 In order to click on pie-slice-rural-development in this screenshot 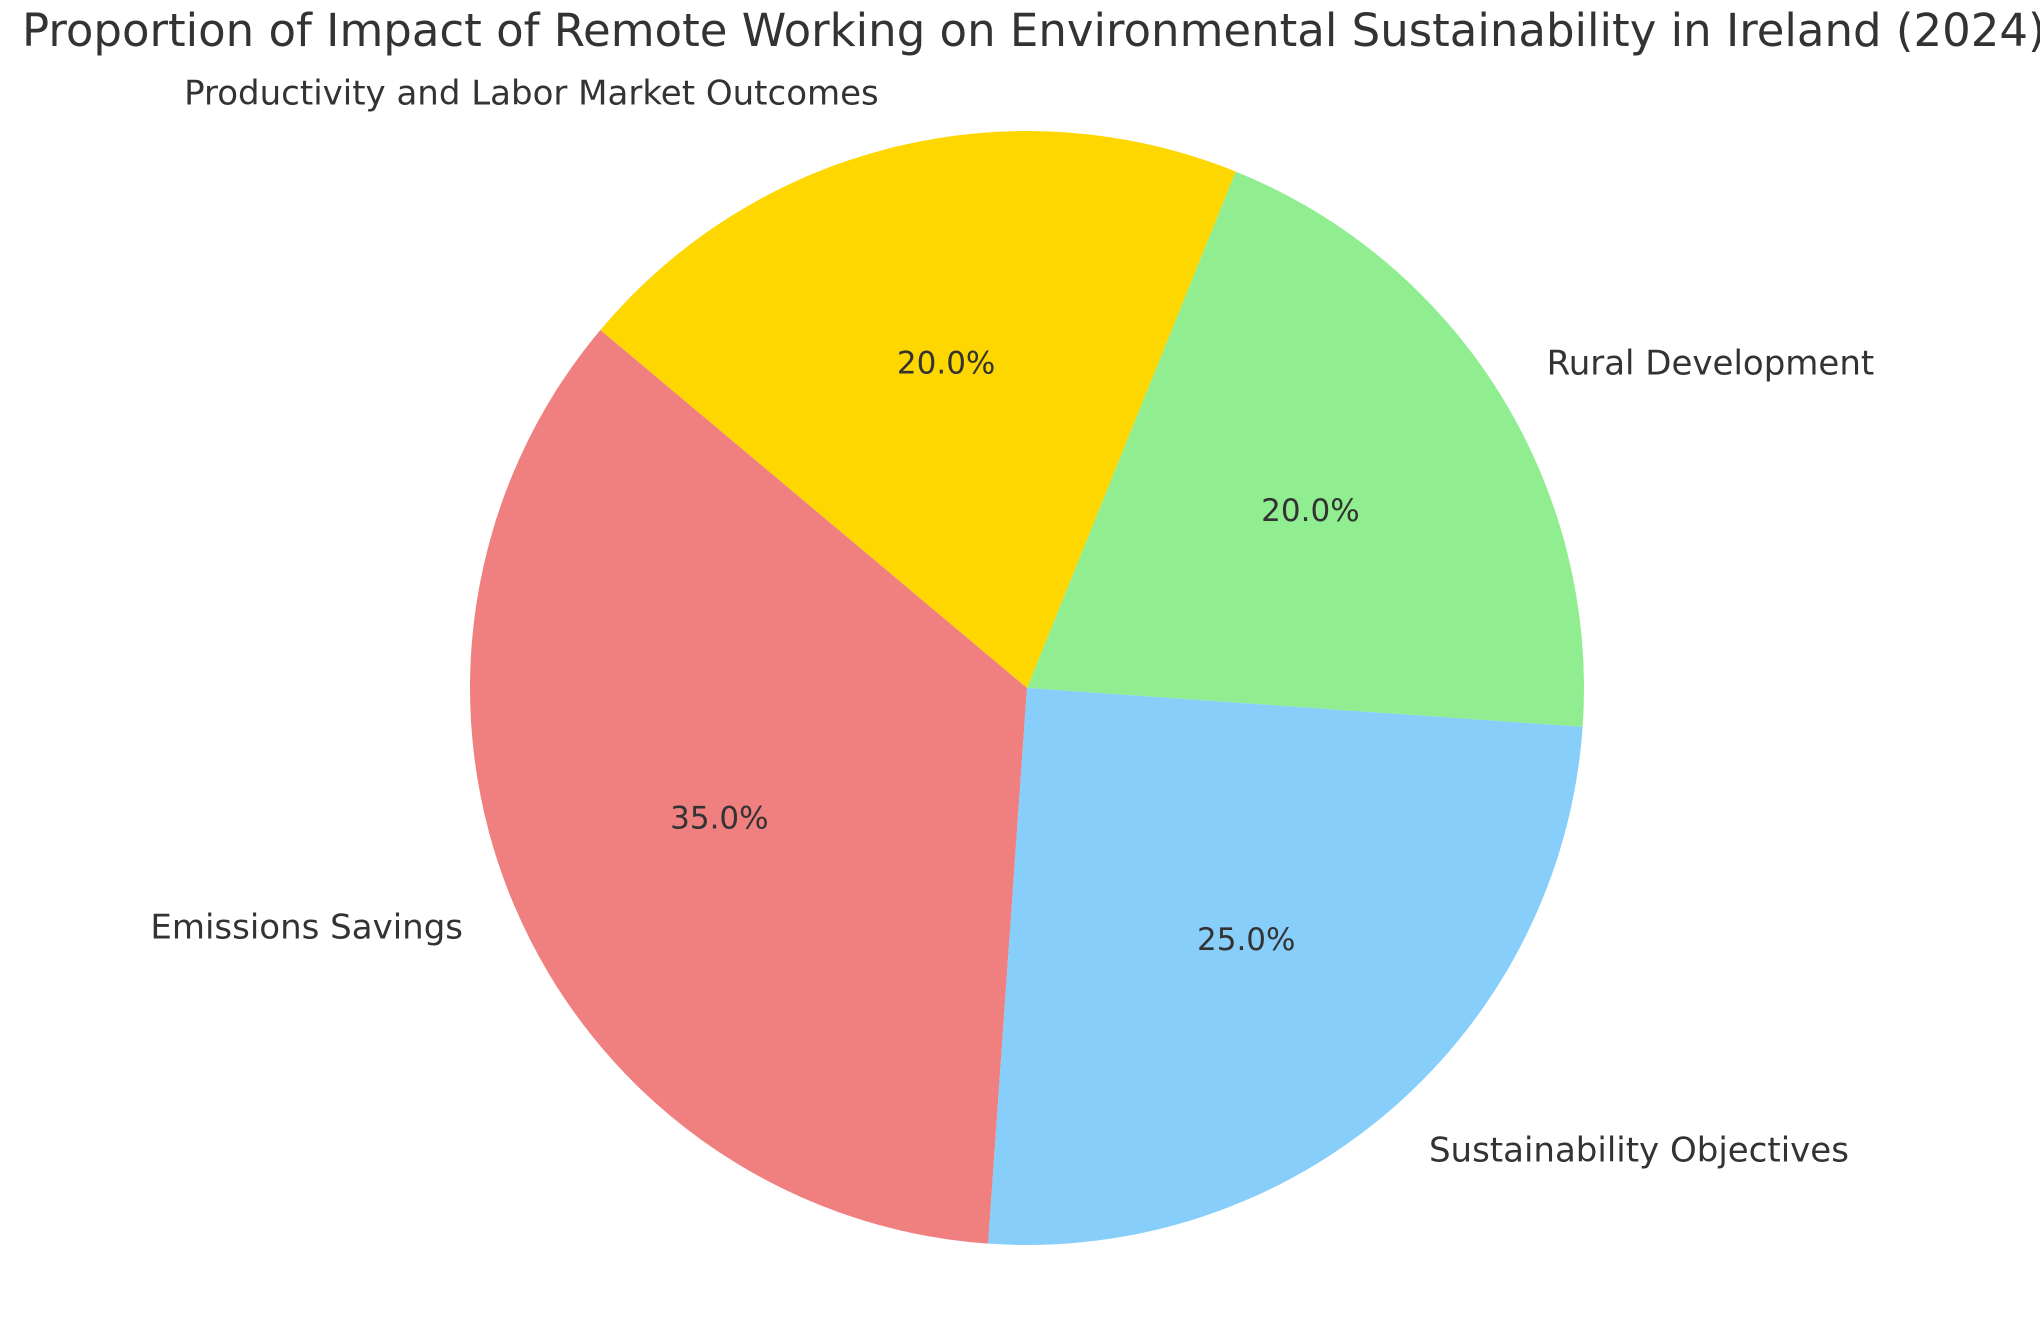, I will do `click(1305, 449)`.